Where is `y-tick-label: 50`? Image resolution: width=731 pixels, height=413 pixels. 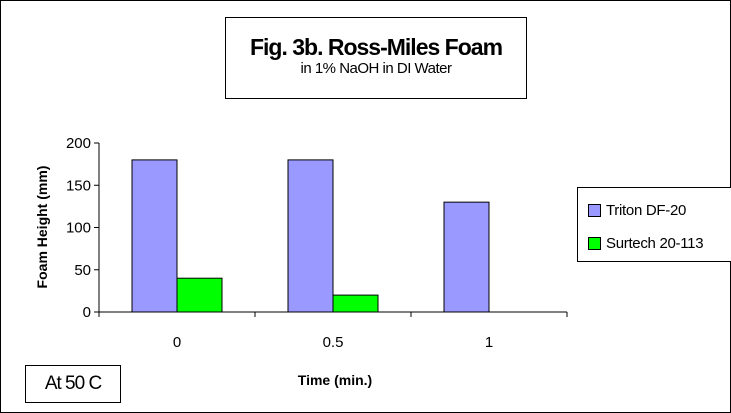
y-tick-label: 50 is located at coordinates (82, 270).